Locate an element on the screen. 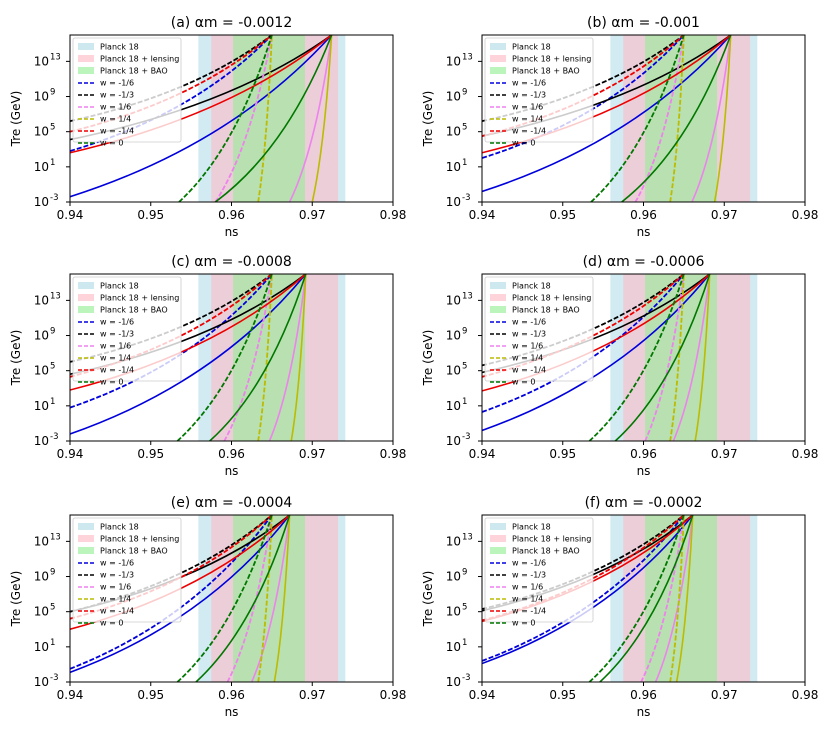  curve-w-1-6-dashed is located at coordinates (659, 118).